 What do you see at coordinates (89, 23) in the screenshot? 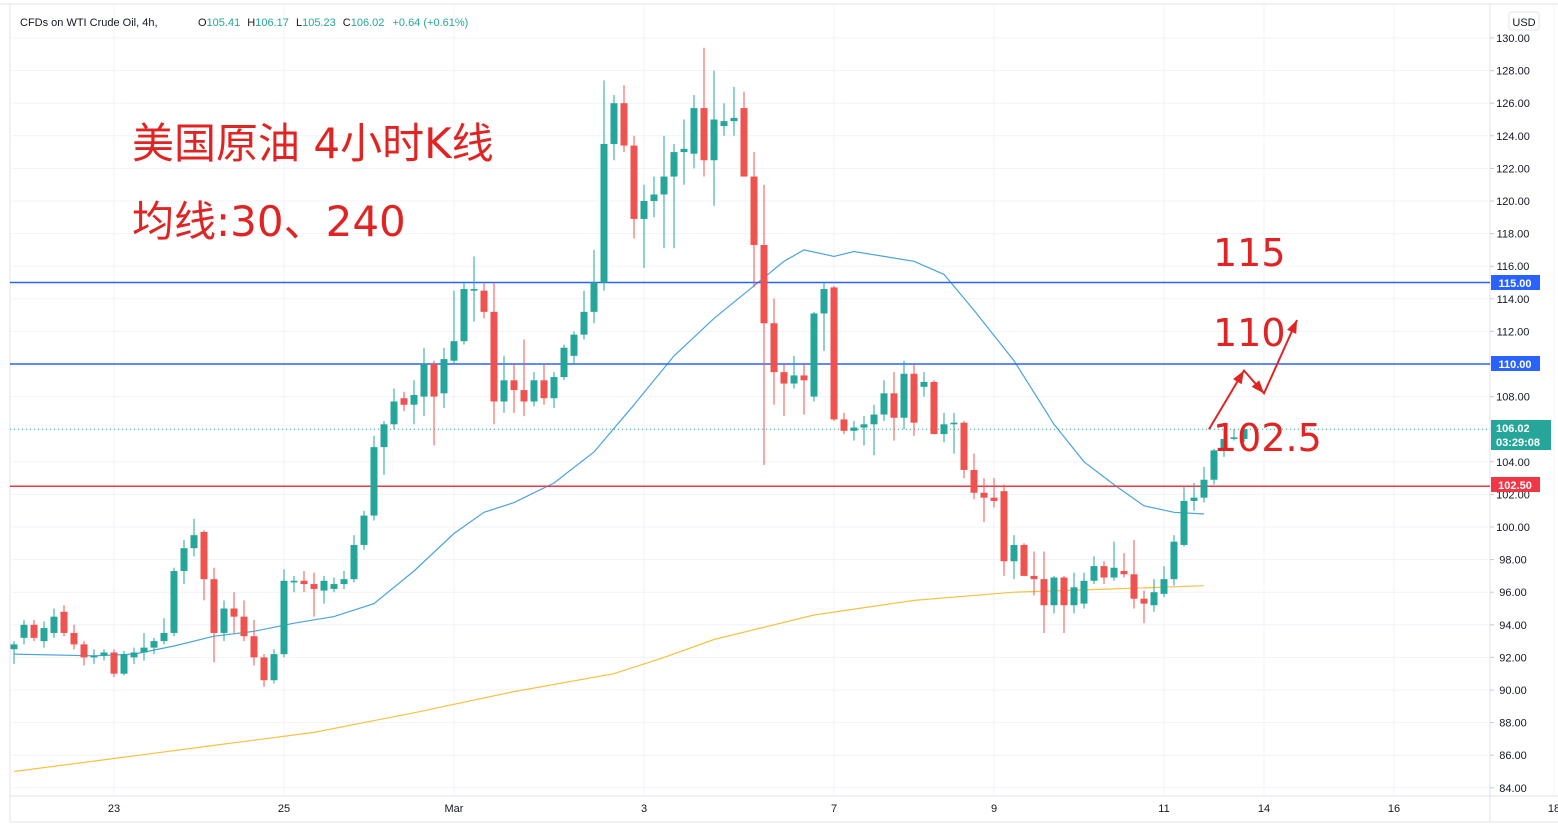
I see `symbol-label: CFDs on WTI Crude Oil, 4h,` at bounding box center [89, 23].